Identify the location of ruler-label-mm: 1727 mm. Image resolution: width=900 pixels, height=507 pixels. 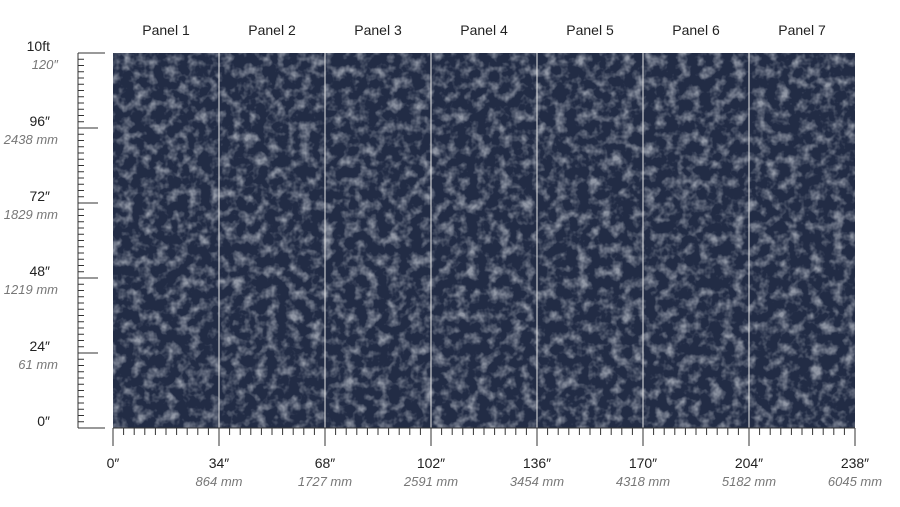
(325, 481).